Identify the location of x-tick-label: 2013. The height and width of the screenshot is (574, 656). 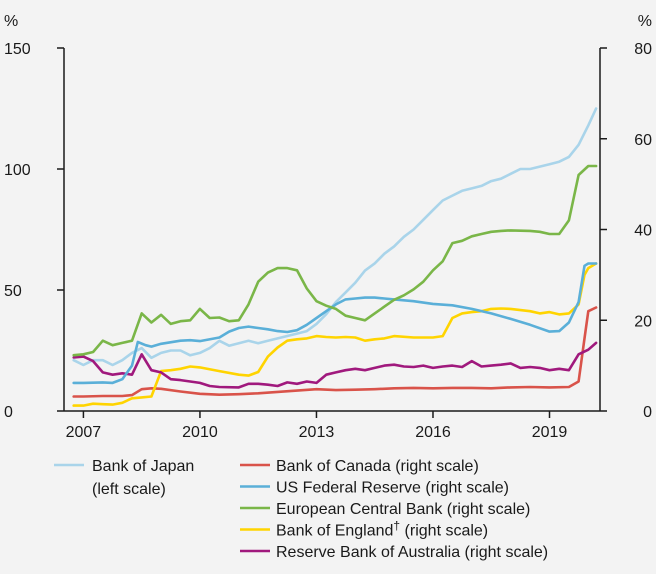
(317, 432).